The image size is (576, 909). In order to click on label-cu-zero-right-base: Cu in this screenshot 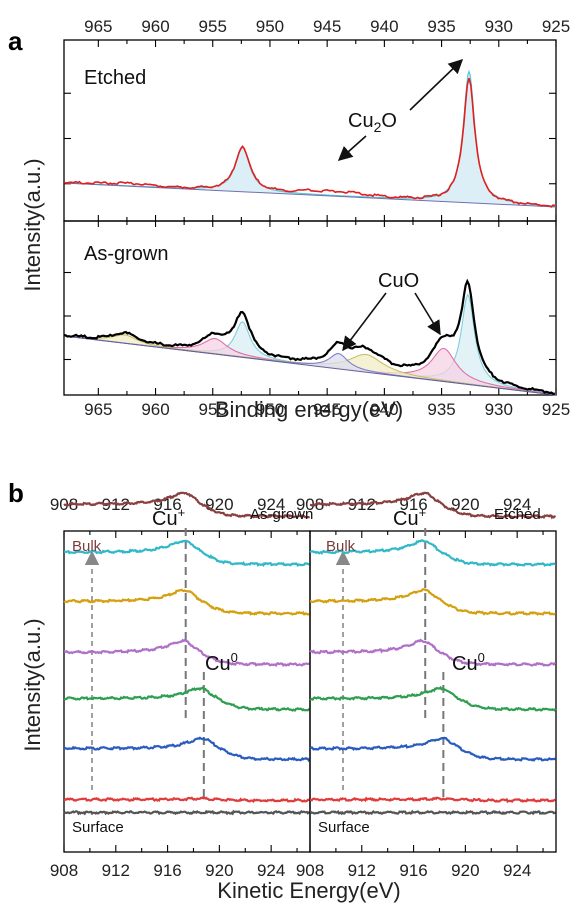, I will do `click(465, 664)`.